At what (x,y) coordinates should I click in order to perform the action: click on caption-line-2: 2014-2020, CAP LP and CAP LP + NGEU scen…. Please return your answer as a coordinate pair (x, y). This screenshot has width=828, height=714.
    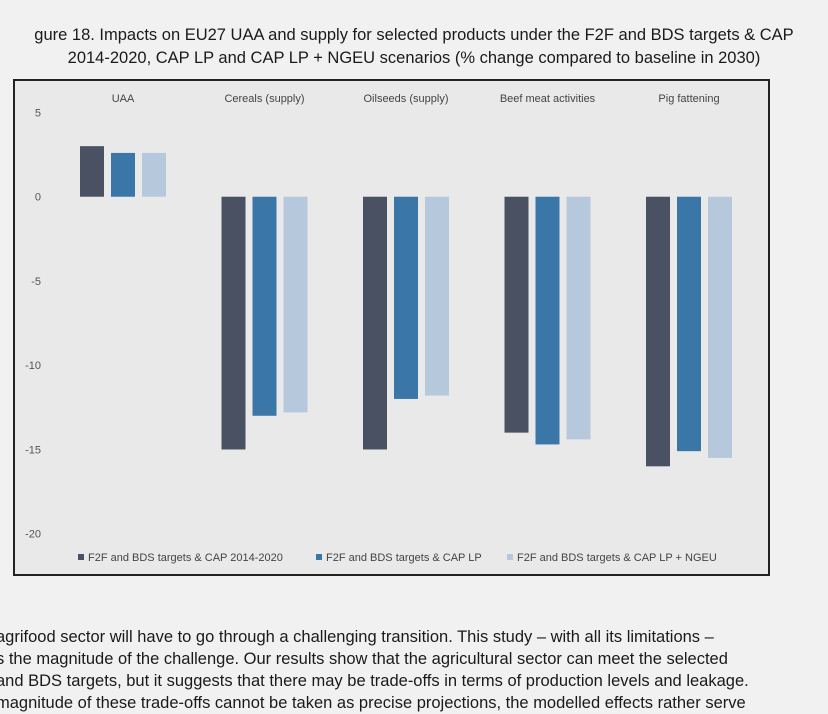
    Looking at the image, I should click on (414, 58).